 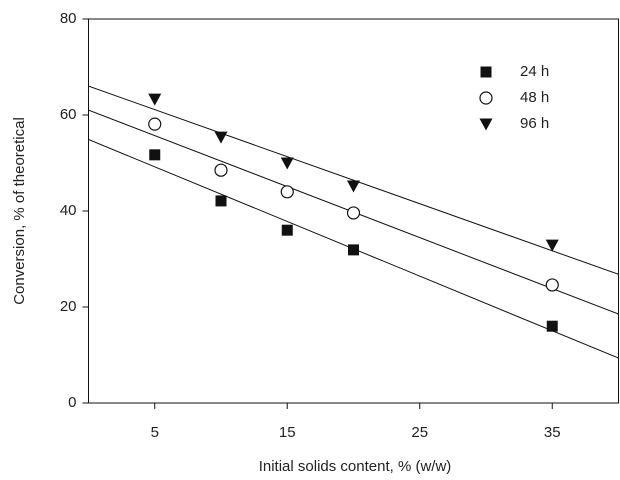 I want to click on y-tick-label: 0, so click(x=72, y=402).